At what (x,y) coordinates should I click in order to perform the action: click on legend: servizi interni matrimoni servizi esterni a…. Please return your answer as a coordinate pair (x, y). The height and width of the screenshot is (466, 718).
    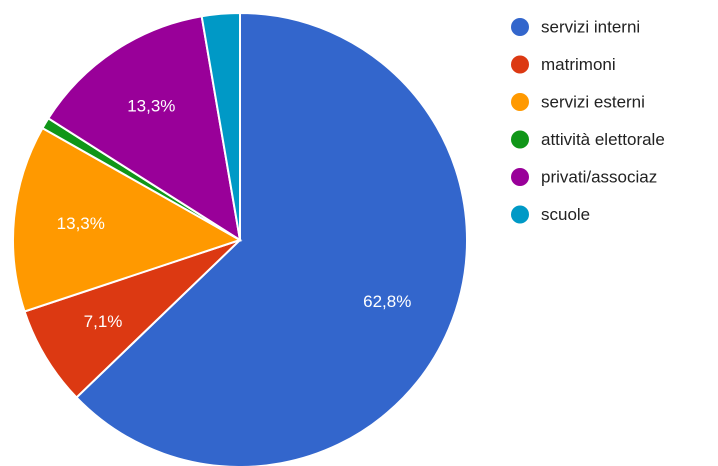
    Looking at the image, I should click on (588, 120).